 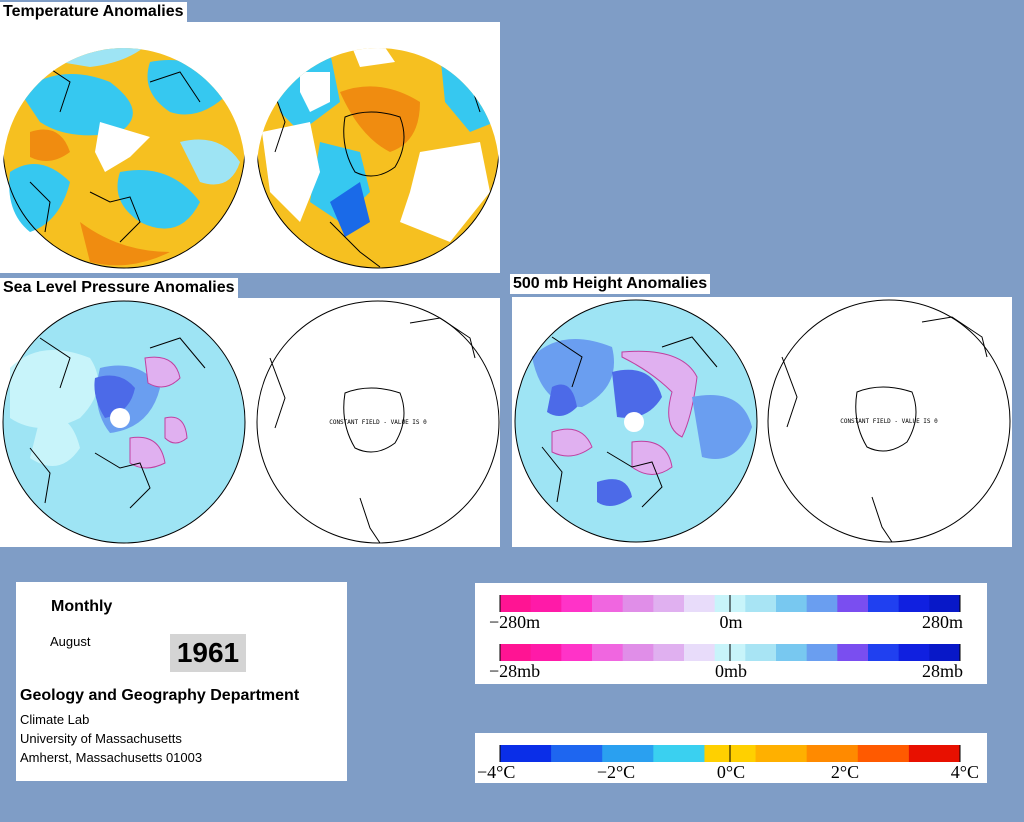 I want to click on pressure-label-min: −28mb, so click(x=514, y=671).